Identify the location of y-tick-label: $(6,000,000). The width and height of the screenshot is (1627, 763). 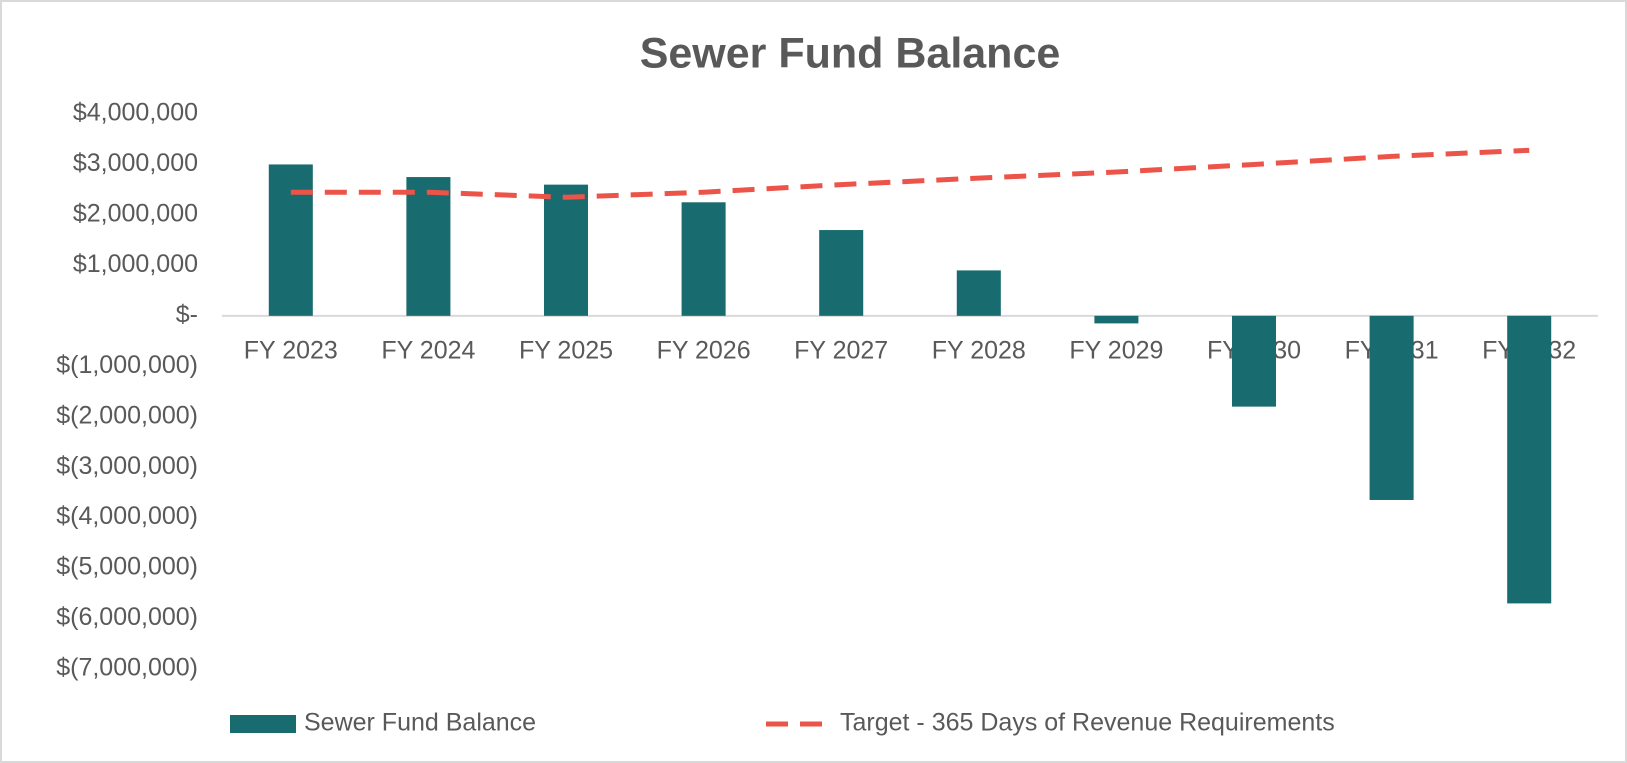
(127, 617).